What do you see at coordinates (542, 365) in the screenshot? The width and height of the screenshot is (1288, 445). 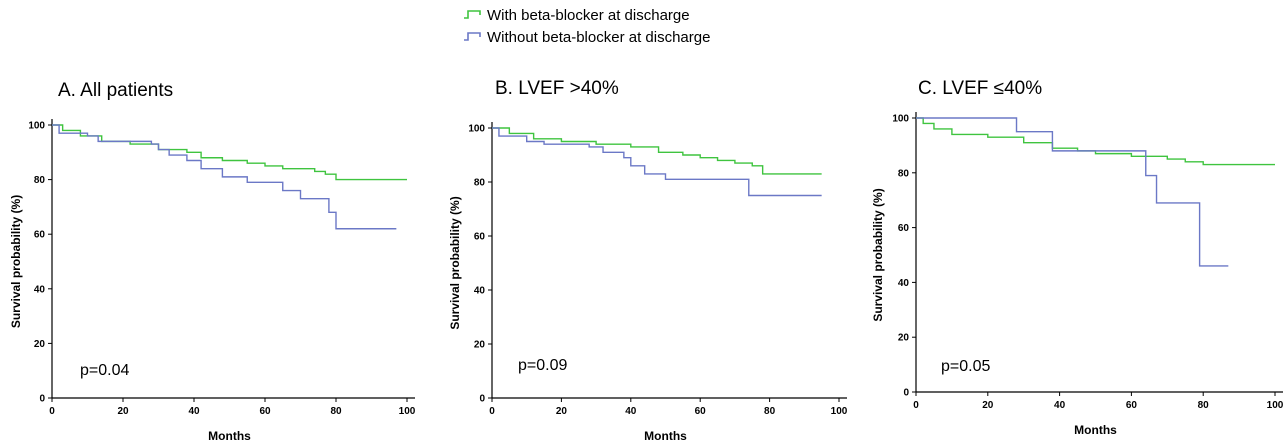 I see `p-value-annotation: p=0.09` at bounding box center [542, 365].